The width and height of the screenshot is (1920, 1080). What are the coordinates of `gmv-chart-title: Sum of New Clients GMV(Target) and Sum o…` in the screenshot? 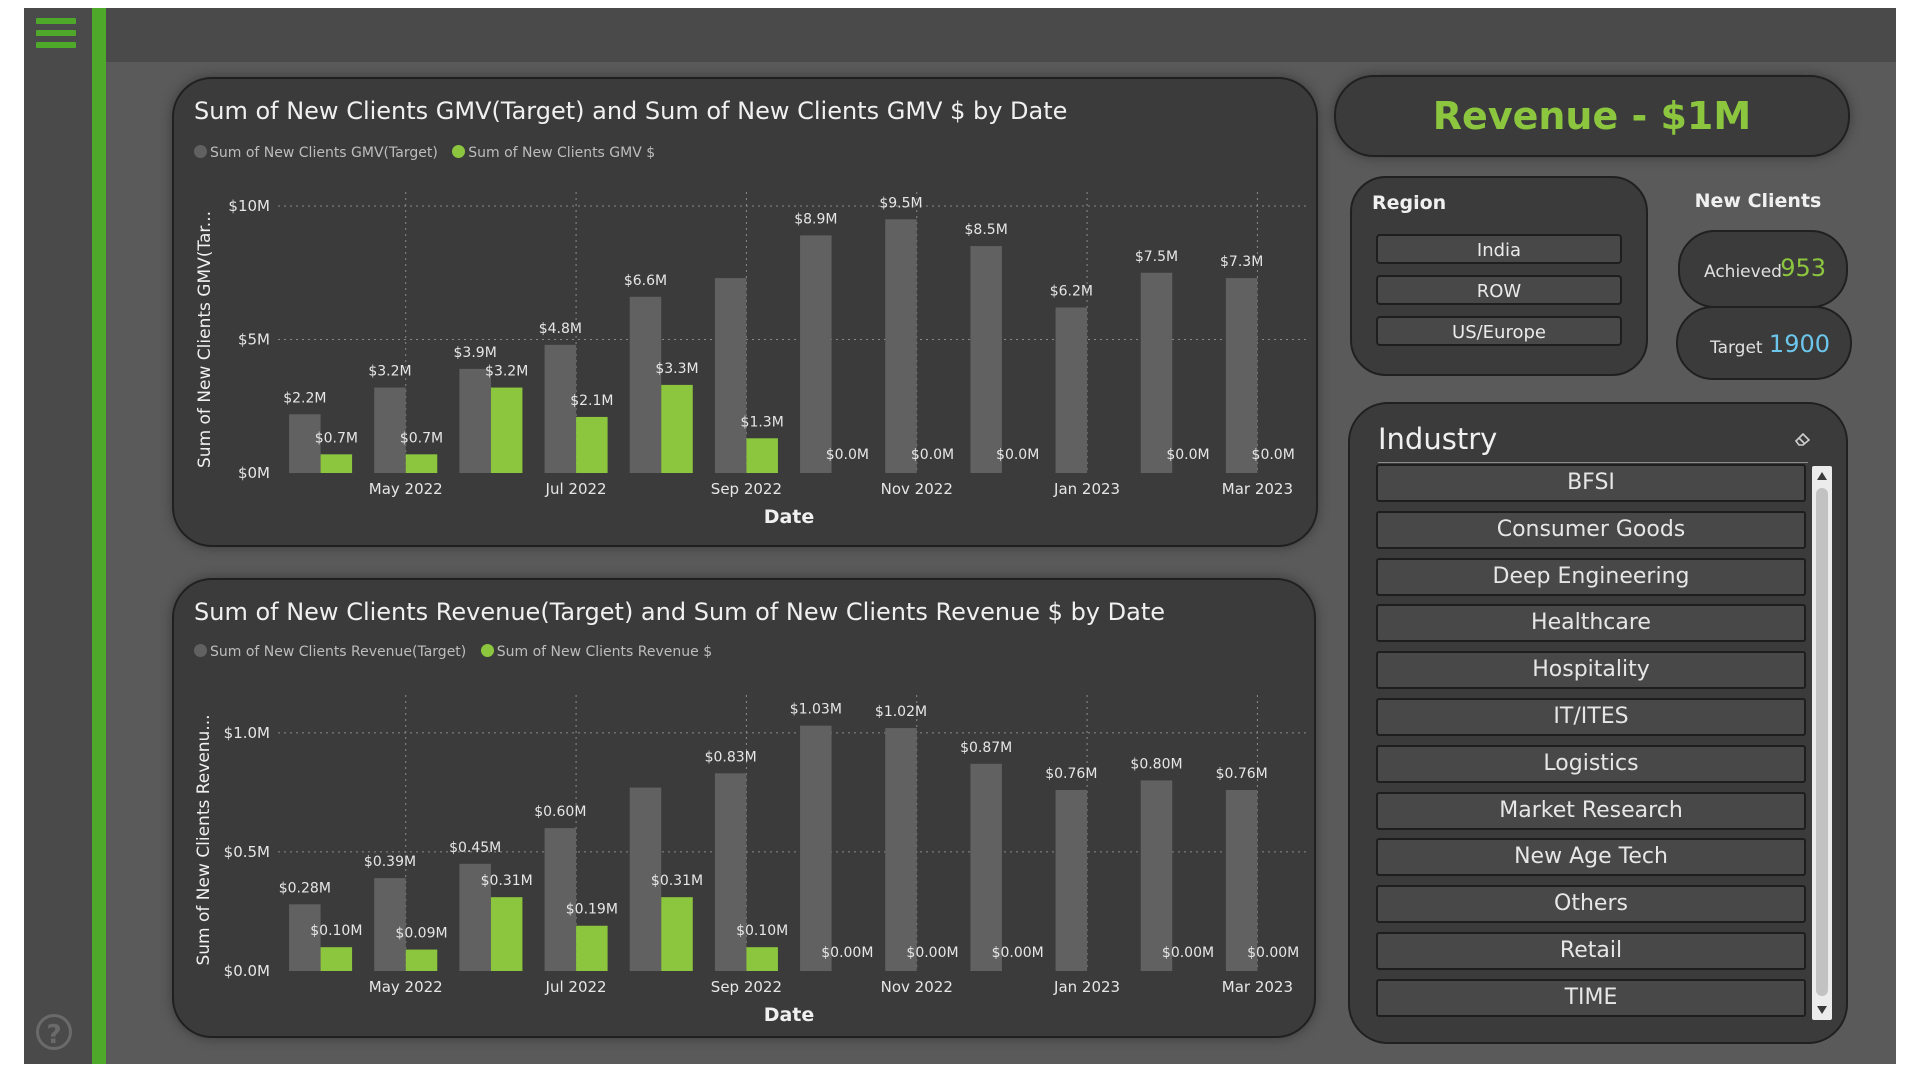 It's located at (631, 111).